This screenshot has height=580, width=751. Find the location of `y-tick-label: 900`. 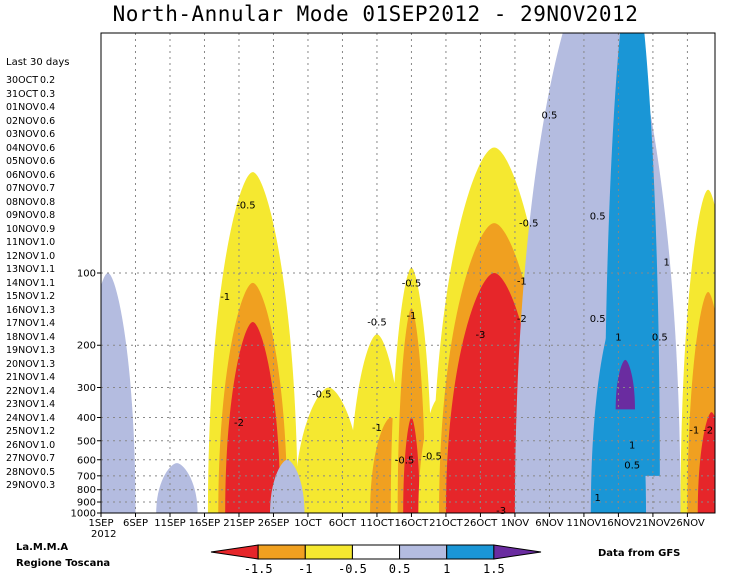

y-tick-label: 900 is located at coordinates (86, 503).